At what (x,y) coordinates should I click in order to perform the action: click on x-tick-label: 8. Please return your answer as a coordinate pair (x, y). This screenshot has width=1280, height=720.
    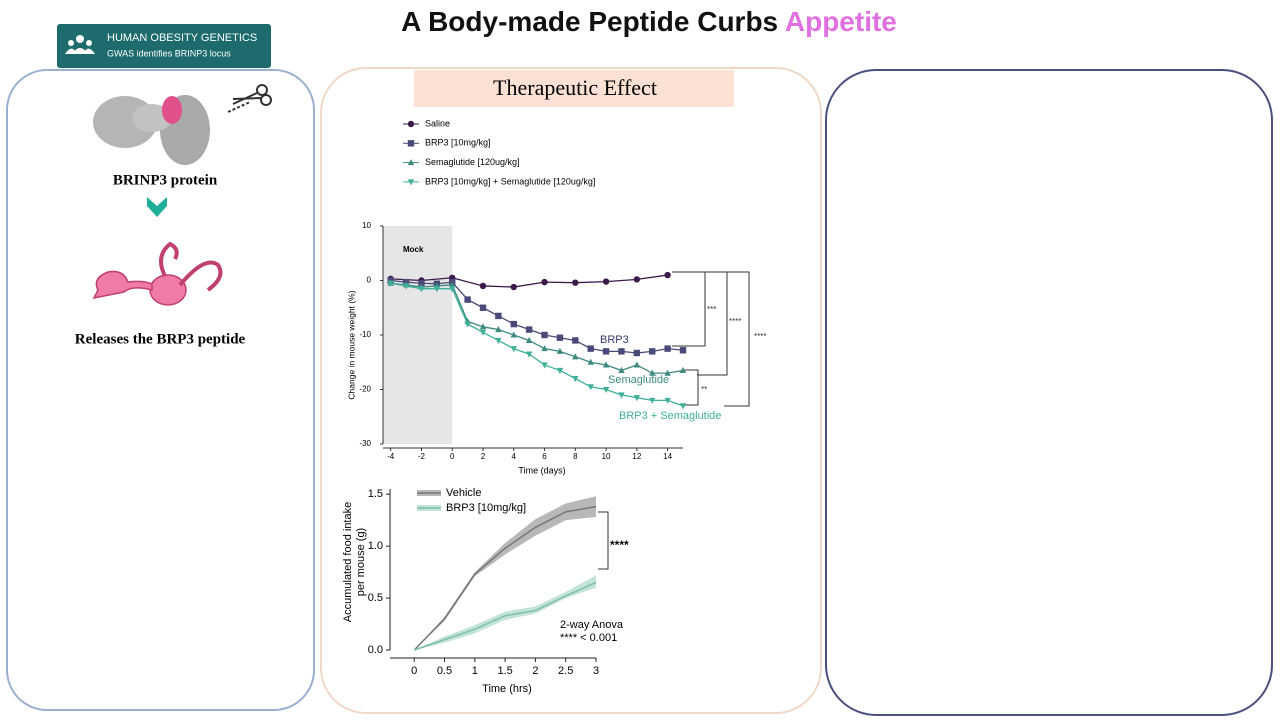
    Looking at the image, I should click on (575, 456).